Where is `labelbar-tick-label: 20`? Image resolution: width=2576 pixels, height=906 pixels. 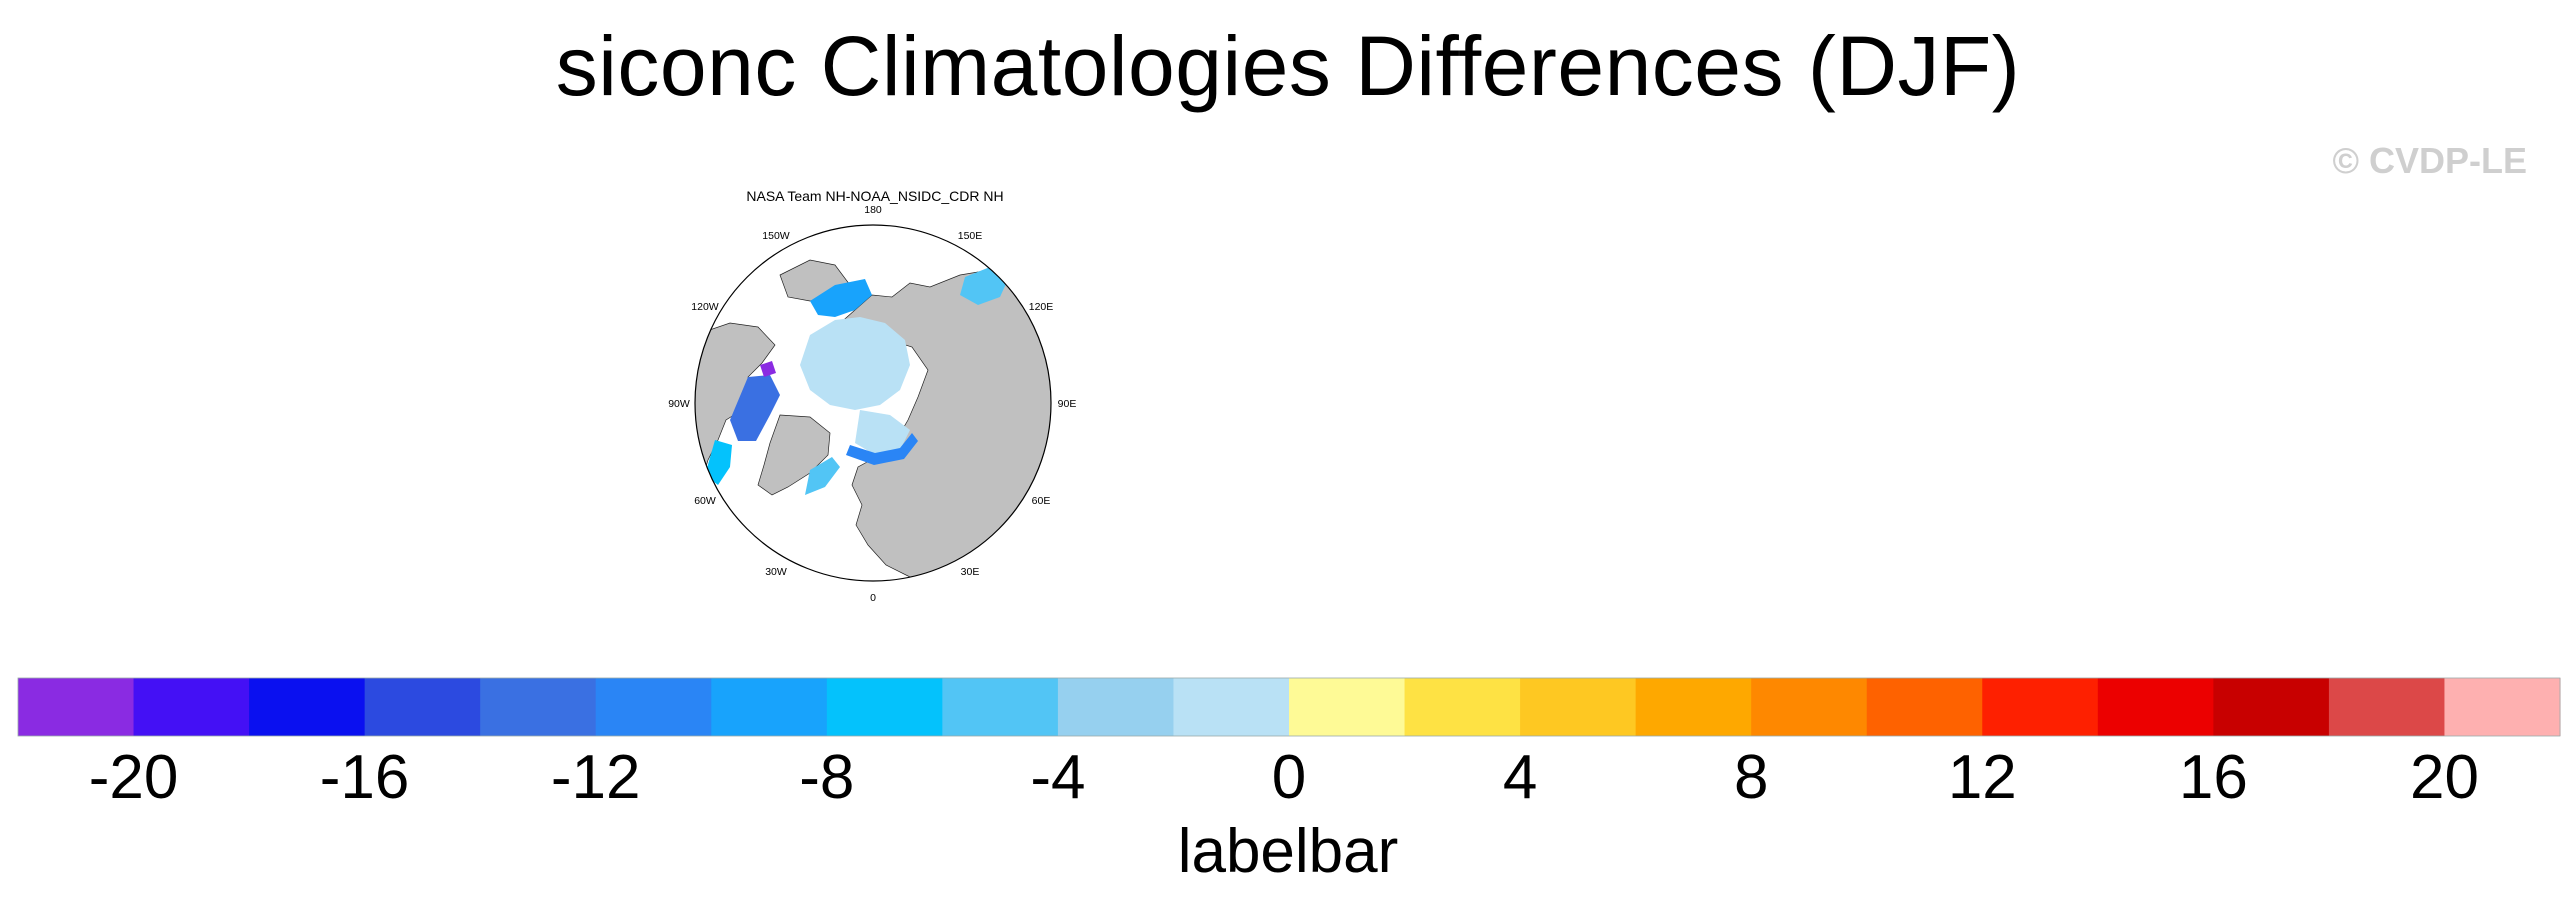
labelbar-tick-label: 20 is located at coordinates (2444, 777).